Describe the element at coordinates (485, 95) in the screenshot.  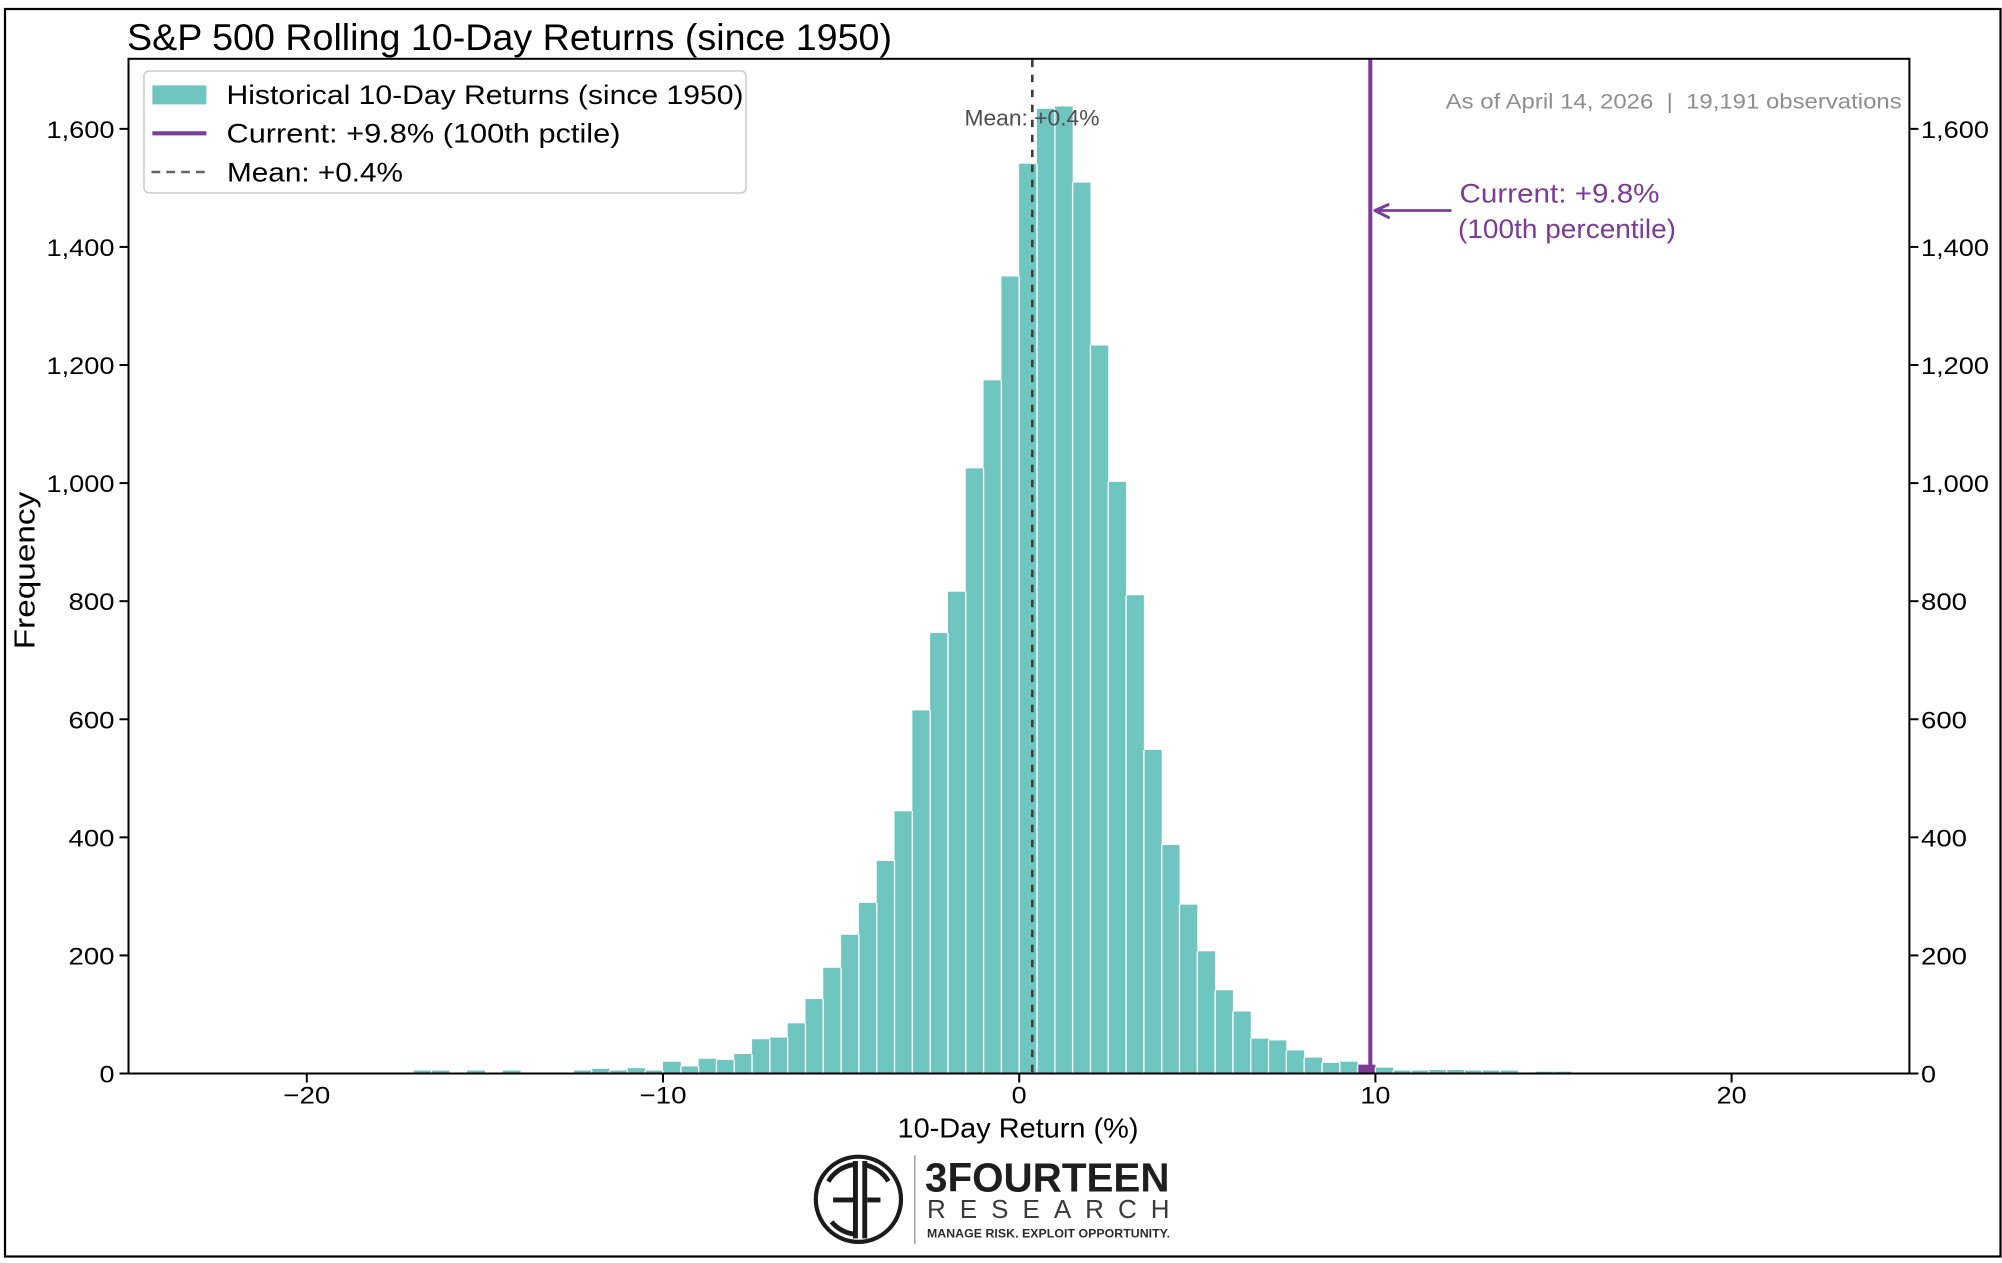
I see `svg-text:Historical 10-Day Returns (sin: Historical 10-Day Returns (since 1950)` at that location.